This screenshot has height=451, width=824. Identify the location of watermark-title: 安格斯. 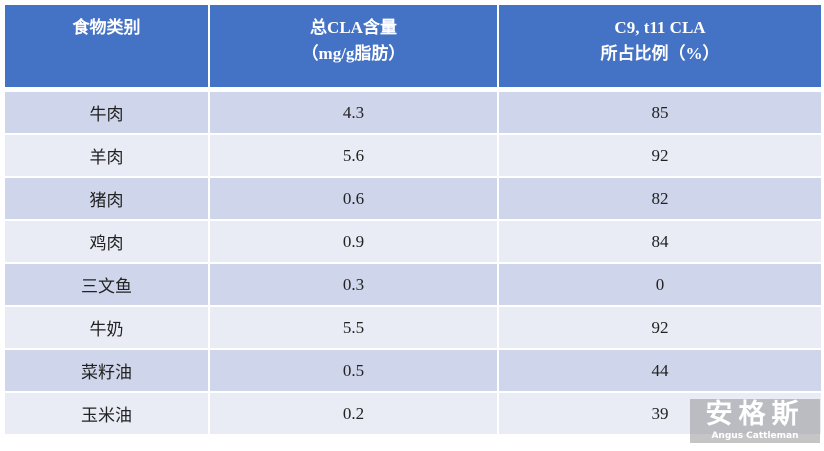
(755, 414).